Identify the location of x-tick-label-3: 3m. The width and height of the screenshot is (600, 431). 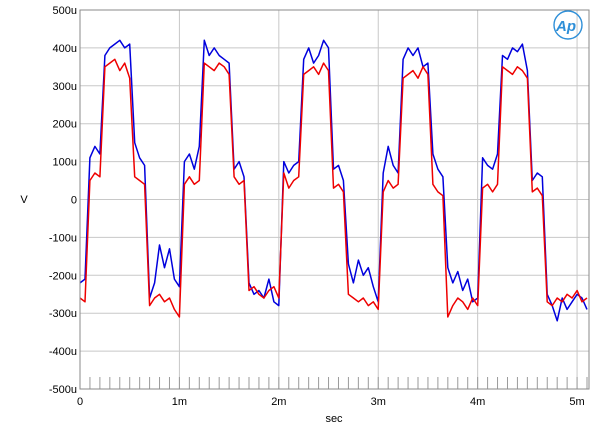
(378, 402).